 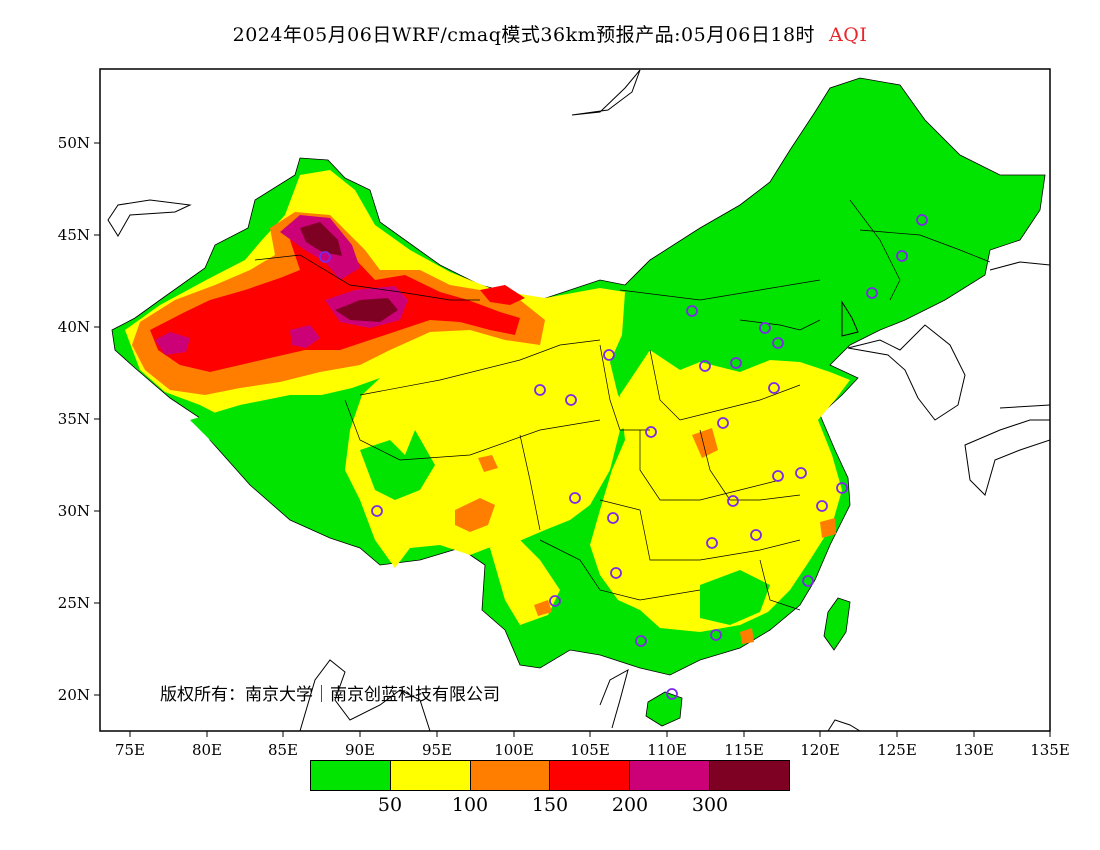 I want to click on lon-label: 80E, so click(x=207, y=750).